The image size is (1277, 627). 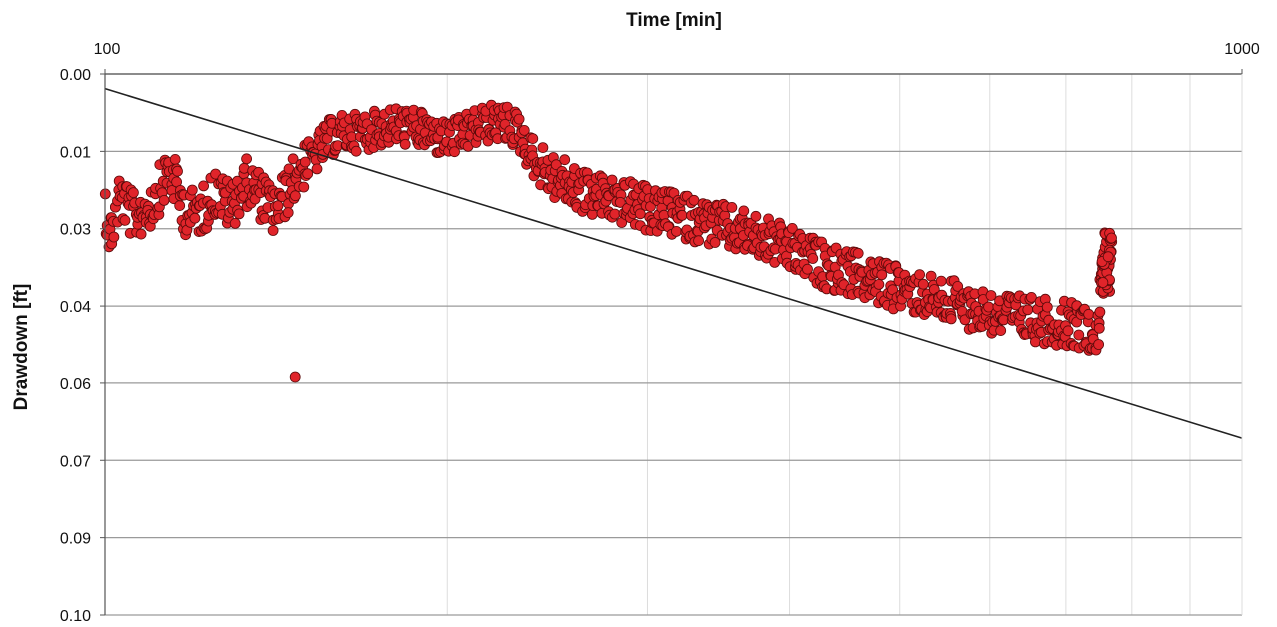 I want to click on x-axis-title: Time [min], so click(x=674, y=20).